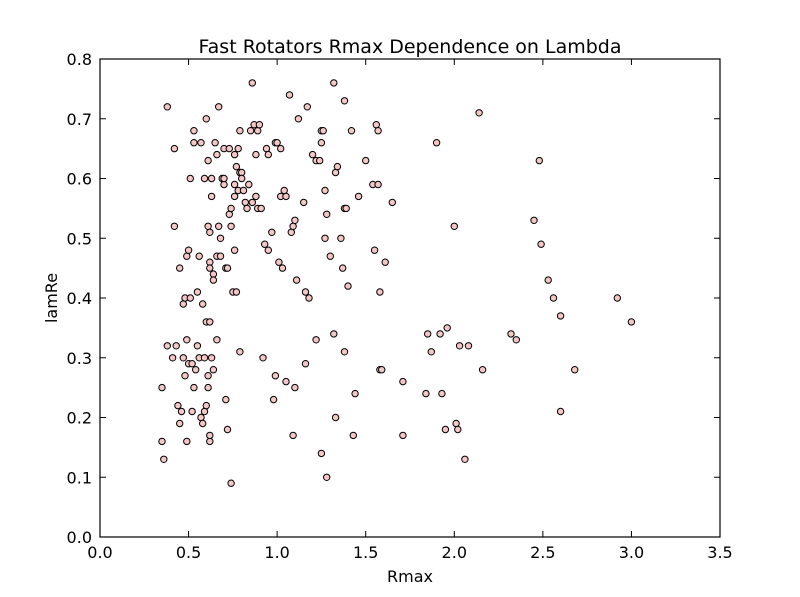 This screenshot has width=800, height=597. I want to click on x-tick-label-4: 2.0, so click(454, 552).